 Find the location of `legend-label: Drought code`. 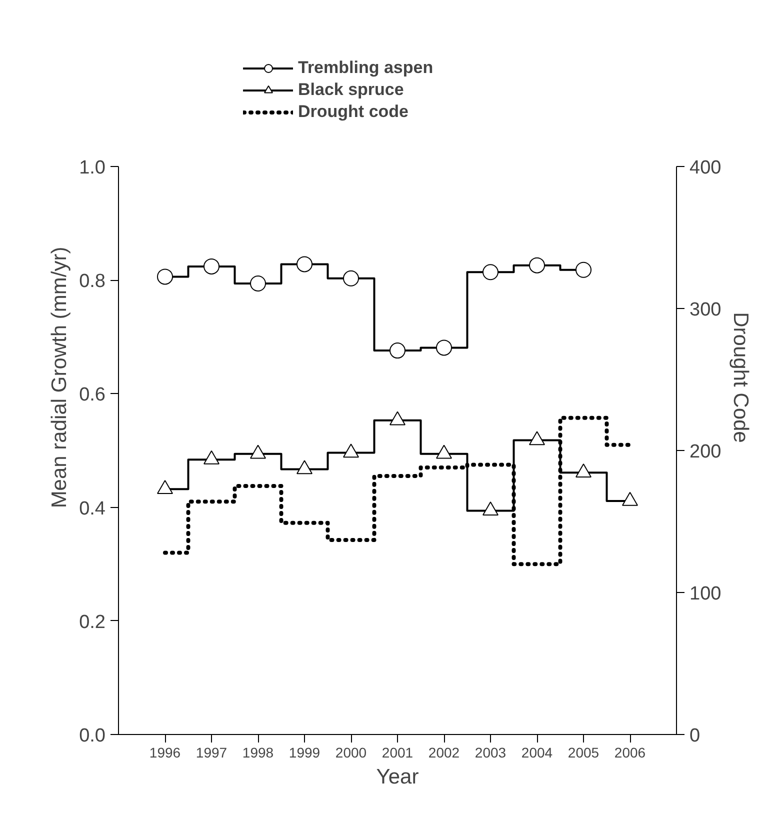

legend-label: Drought code is located at coordinates (353, 112).